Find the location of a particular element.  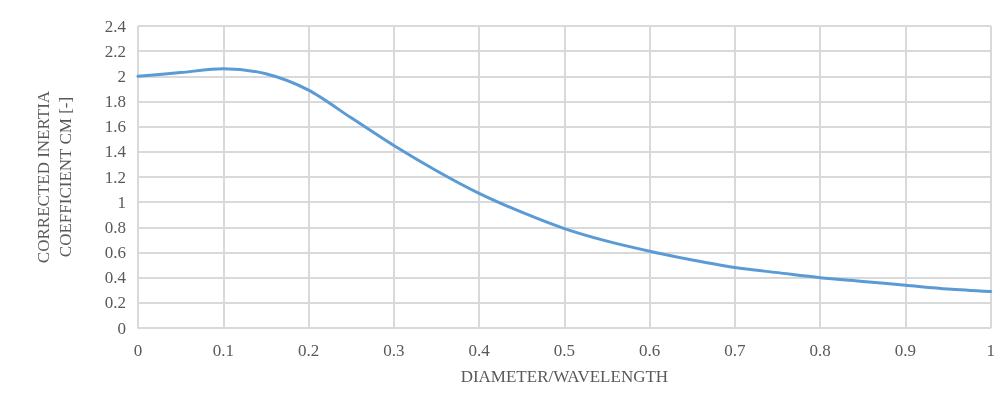

x-tick-label: 0.5 is located at coordinates (564, 350).